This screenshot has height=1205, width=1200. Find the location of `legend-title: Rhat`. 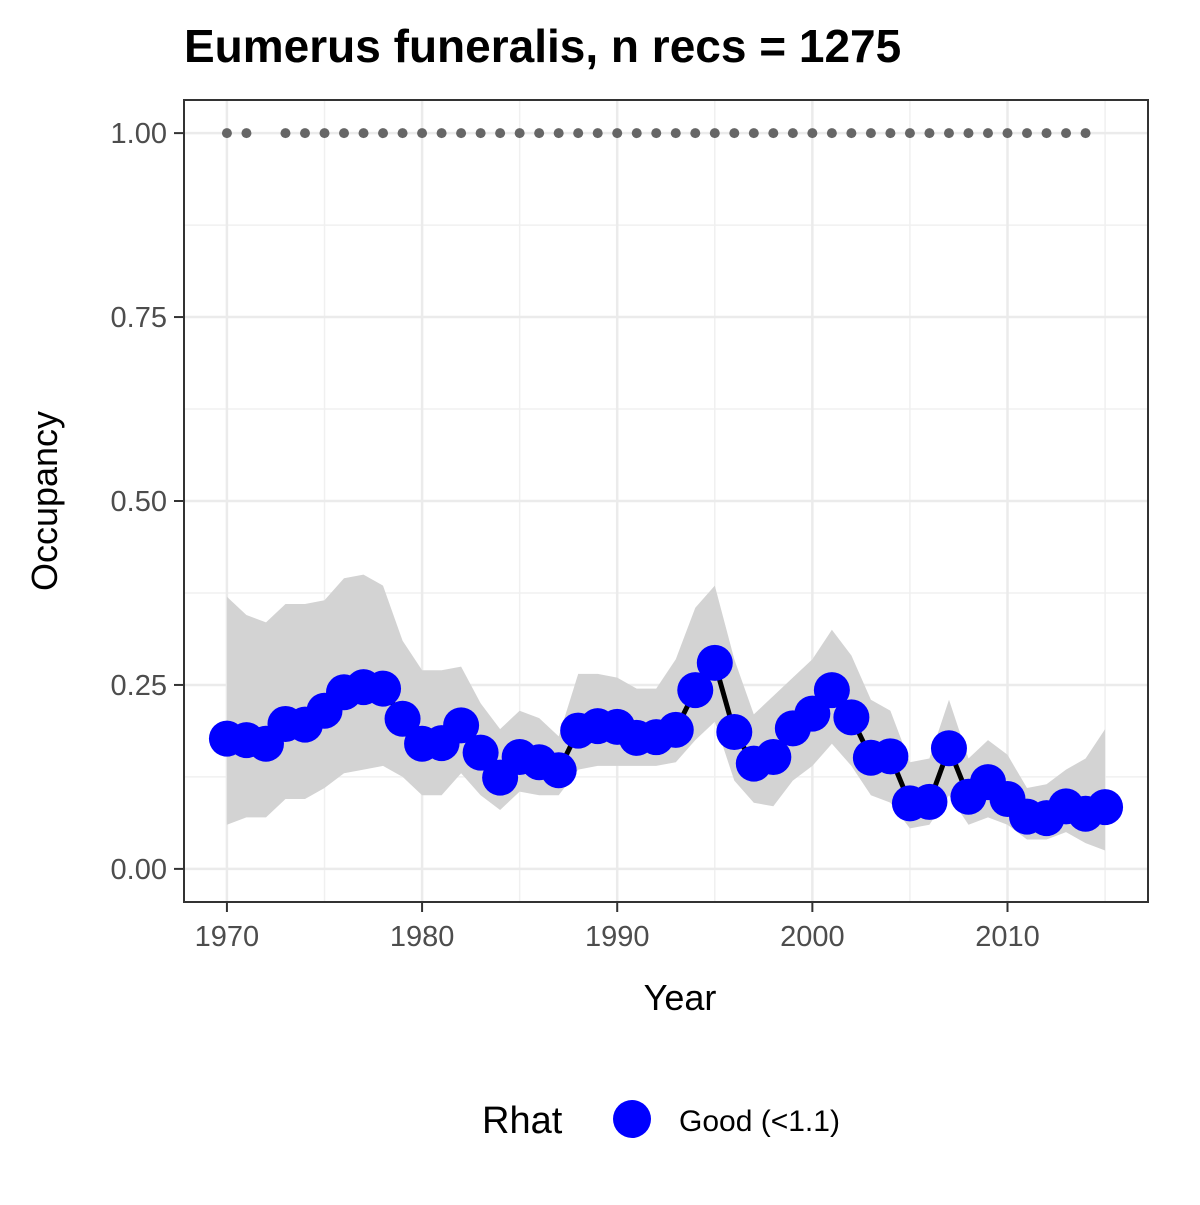

legend-title: Rhat is located at coordinates (522, 1121).